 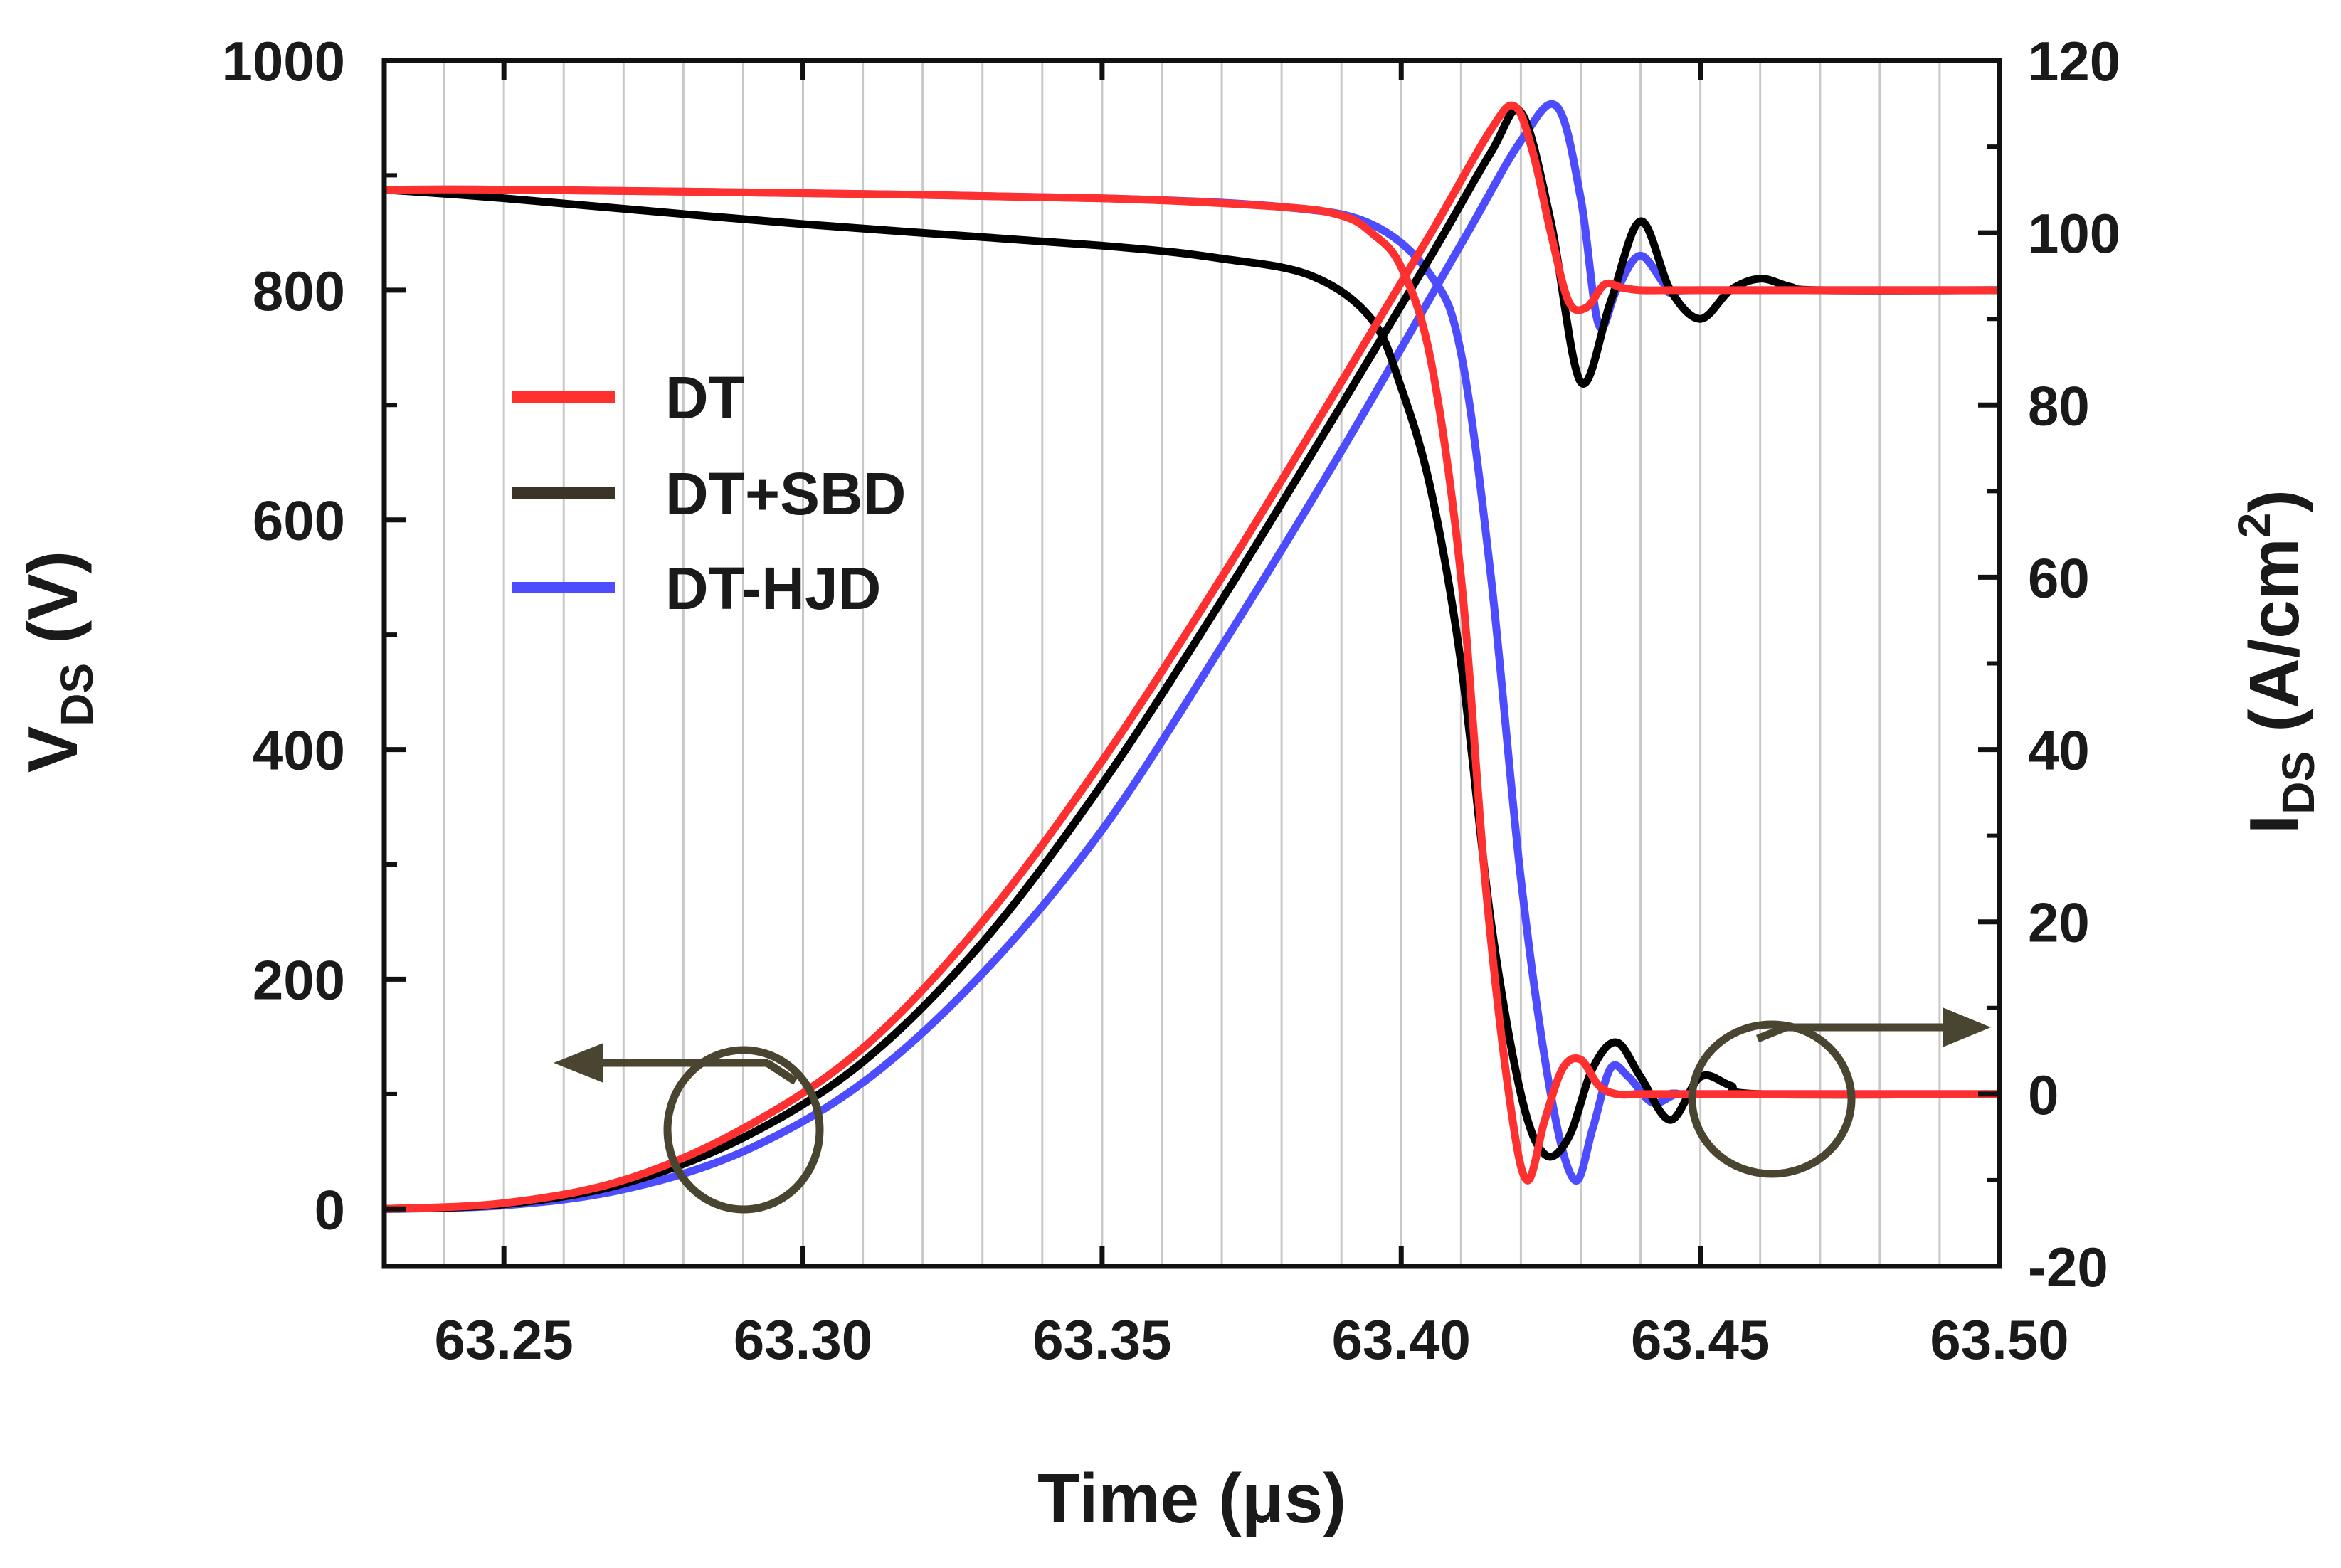 I want to click on y-right-tick-label: 120, so click(x=2074, y=61).